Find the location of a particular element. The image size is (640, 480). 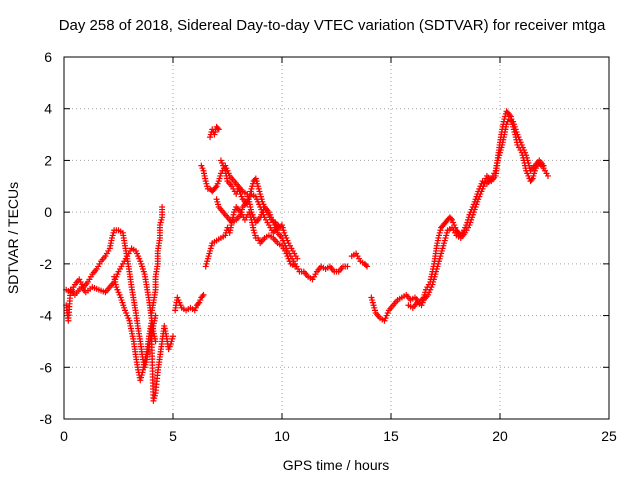

x-axis-label: GPS time / hours is located at coordinates (336, 465).